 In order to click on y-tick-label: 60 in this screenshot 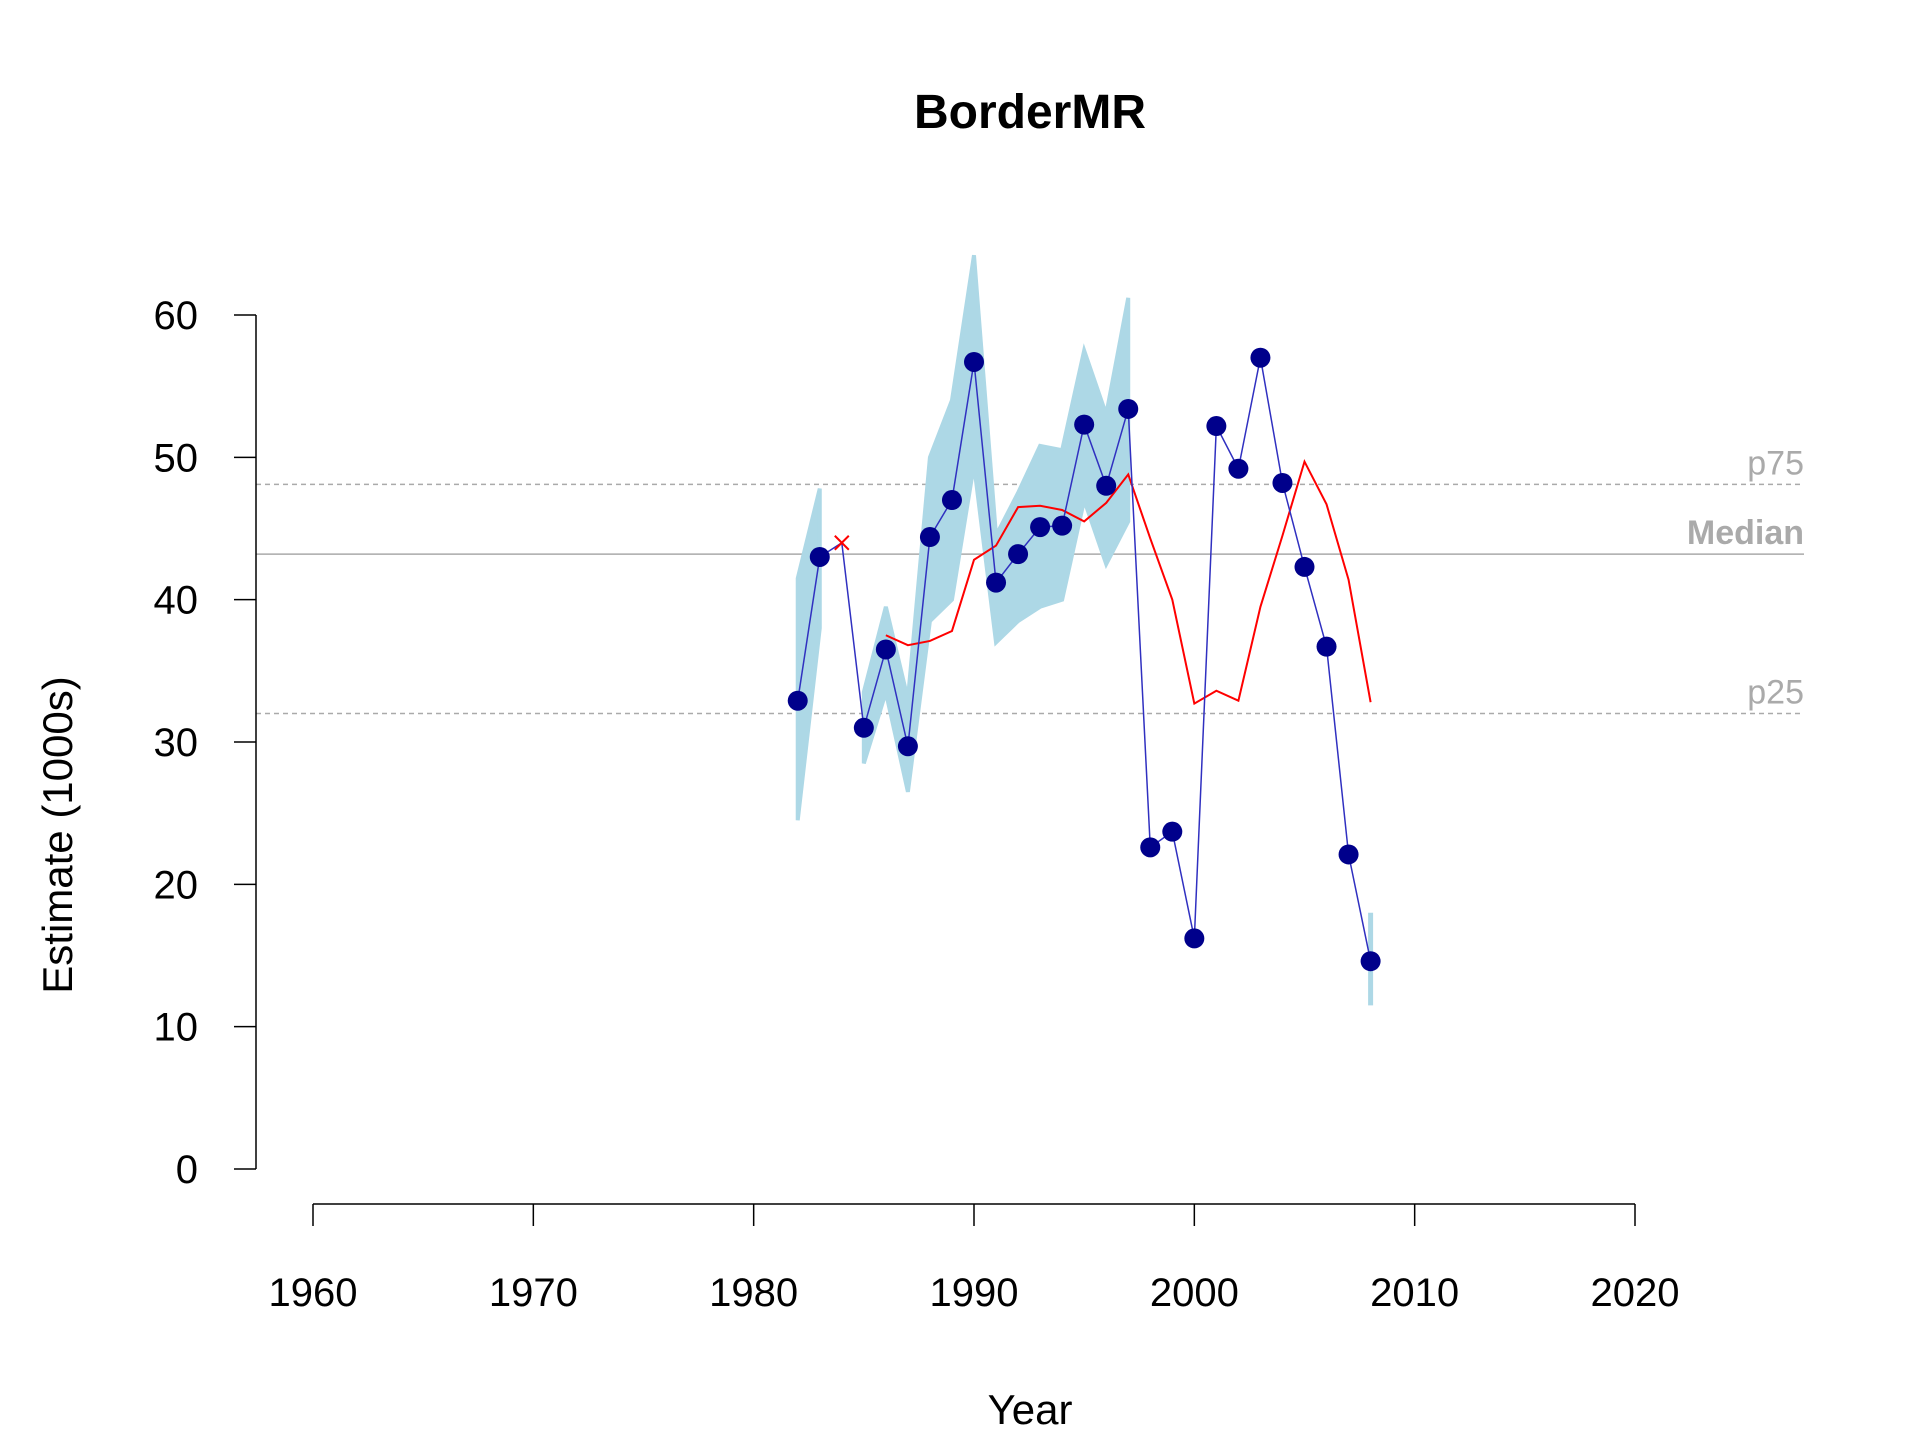, I will do `click(176, 316)`.